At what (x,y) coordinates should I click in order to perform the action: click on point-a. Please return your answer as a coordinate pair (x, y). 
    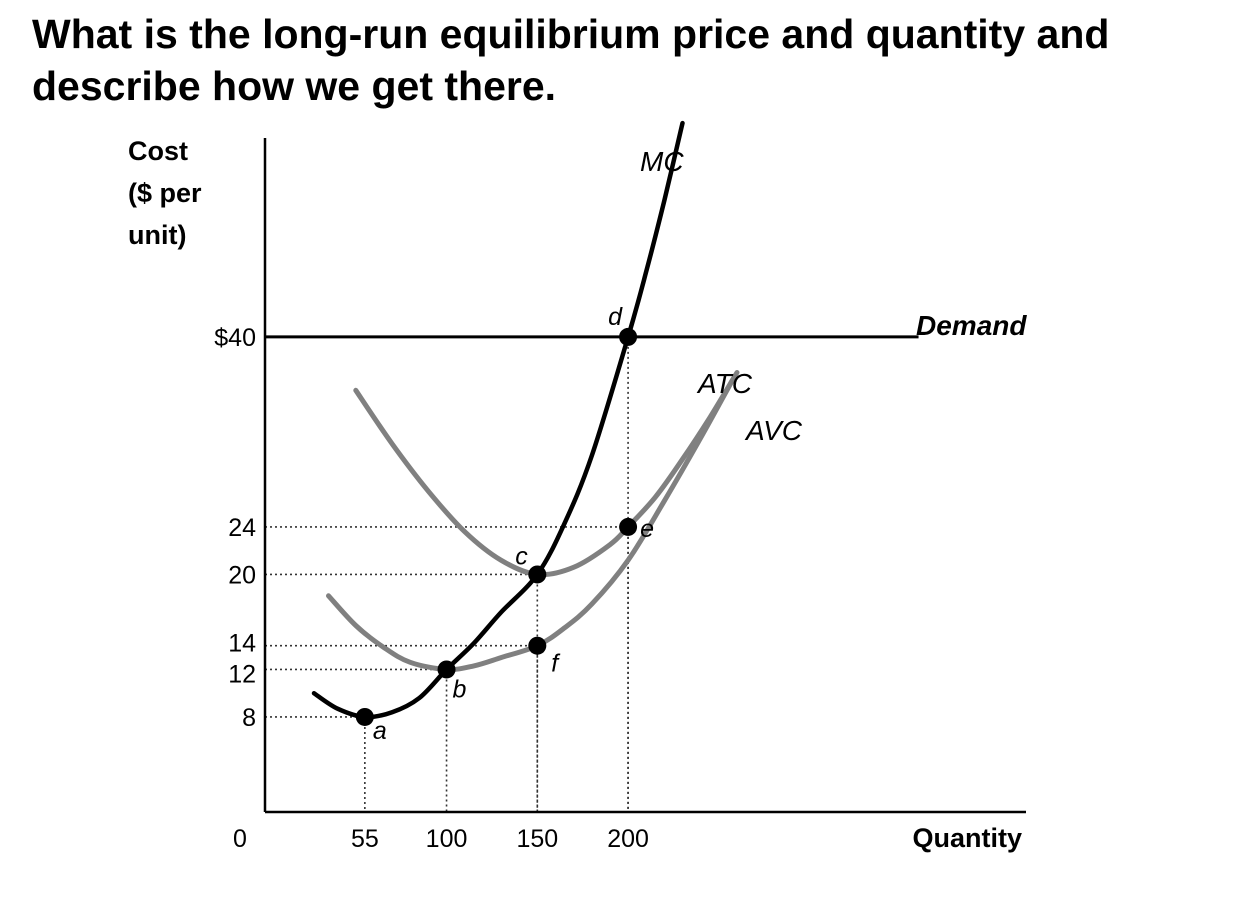
    Looking at the image, I should click on (364, 716).